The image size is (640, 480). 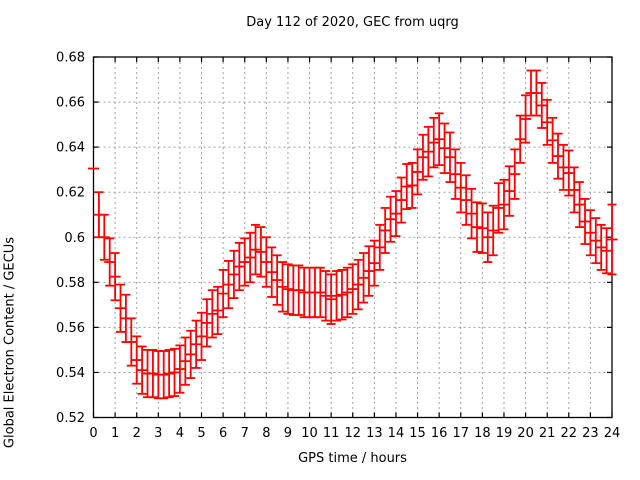 What do you see at coordinates (460, 433) in the screenshot?
I see `x-tick-label: 17` at bounding box center [460, 433].